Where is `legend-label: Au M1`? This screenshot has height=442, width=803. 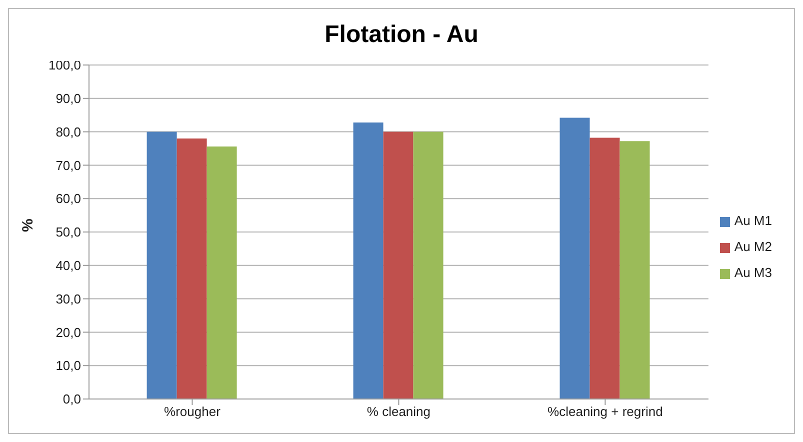
legend-label: Au M1 is located at coordinates (753, 220).